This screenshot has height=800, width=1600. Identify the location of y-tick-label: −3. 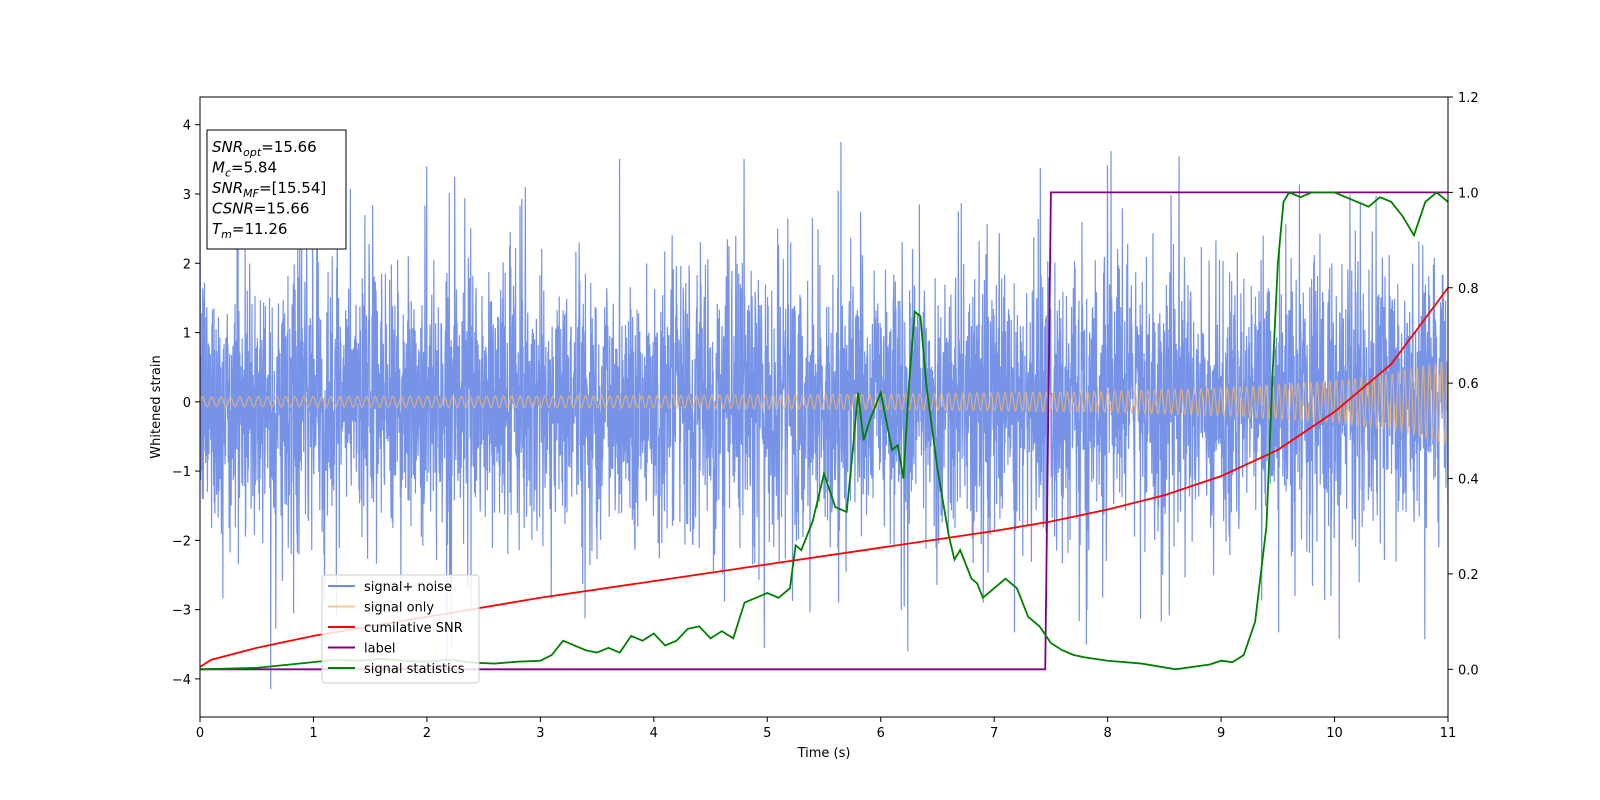
(181, 611).